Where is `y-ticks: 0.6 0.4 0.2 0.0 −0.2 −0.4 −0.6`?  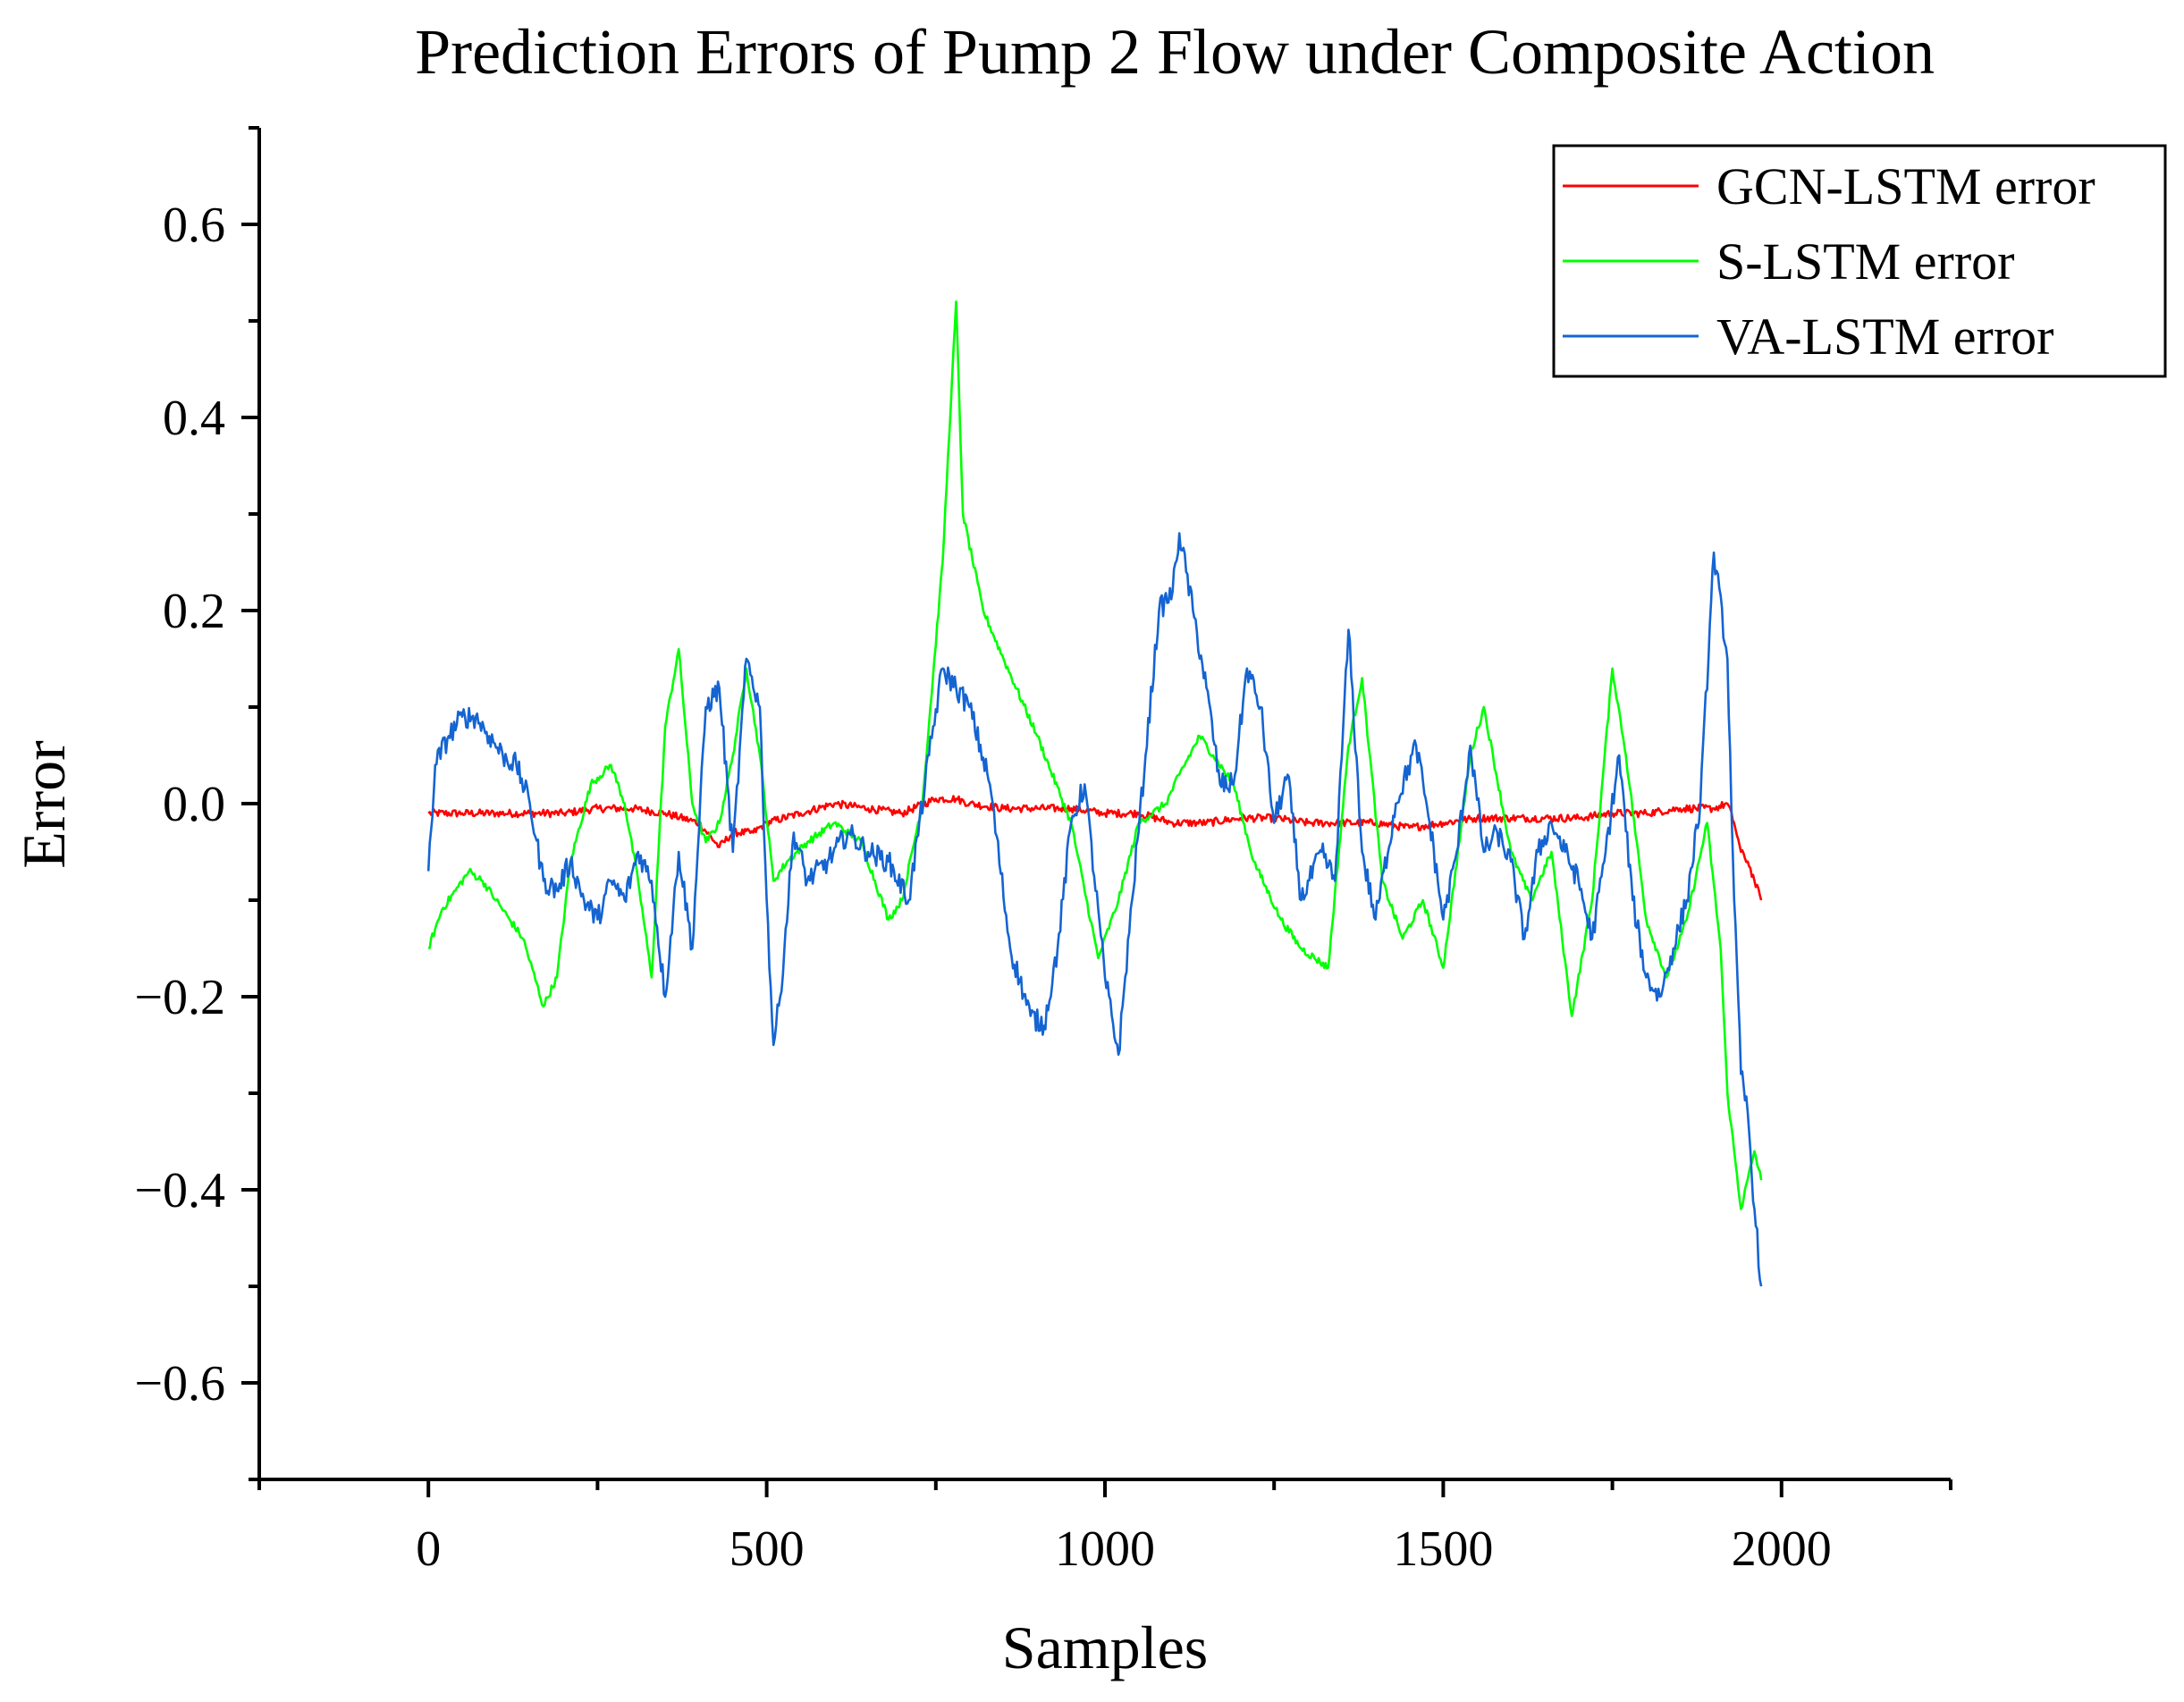
y-ticks: 0.6 0.4 0.2 0.0 −0.2 −0.4 −0.6 is located at coordinates (196, 803).